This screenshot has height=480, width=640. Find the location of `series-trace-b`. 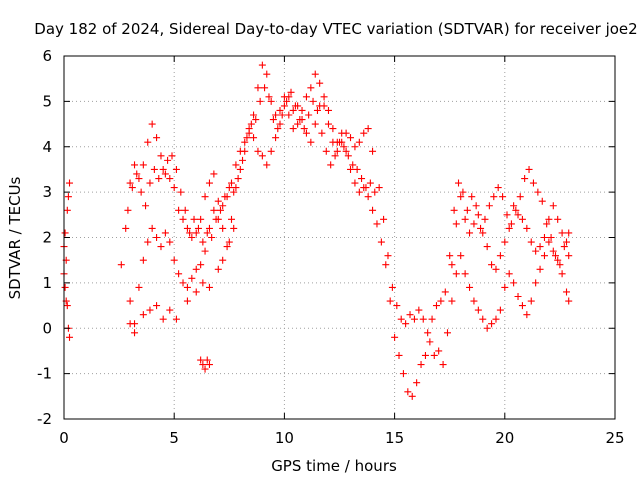

series-trace-b is located at coordinates (67, 305).